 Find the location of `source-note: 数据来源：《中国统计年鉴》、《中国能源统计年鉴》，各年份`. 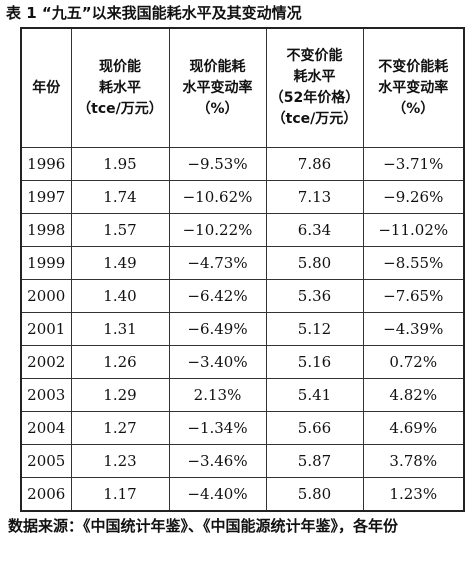

source-note: 数据来源：《中国统计年鉴》、《中国能源统计年鉴》，各年份 is located at coordinates (203, 526).